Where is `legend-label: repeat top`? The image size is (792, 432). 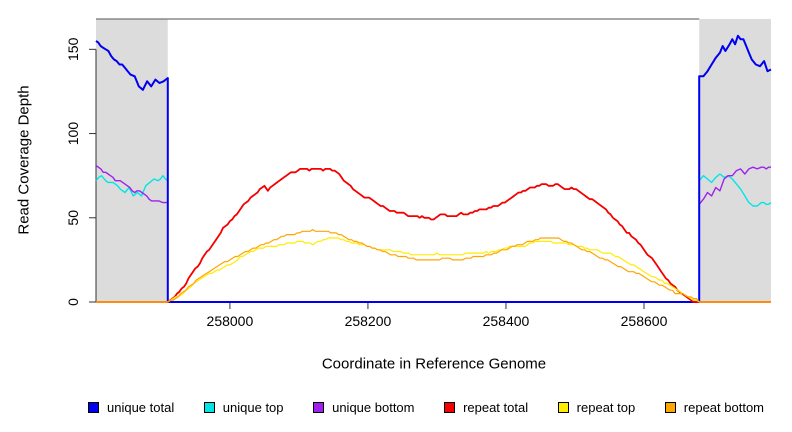 legend-label: repeat top is located at coordinates (606, 407).